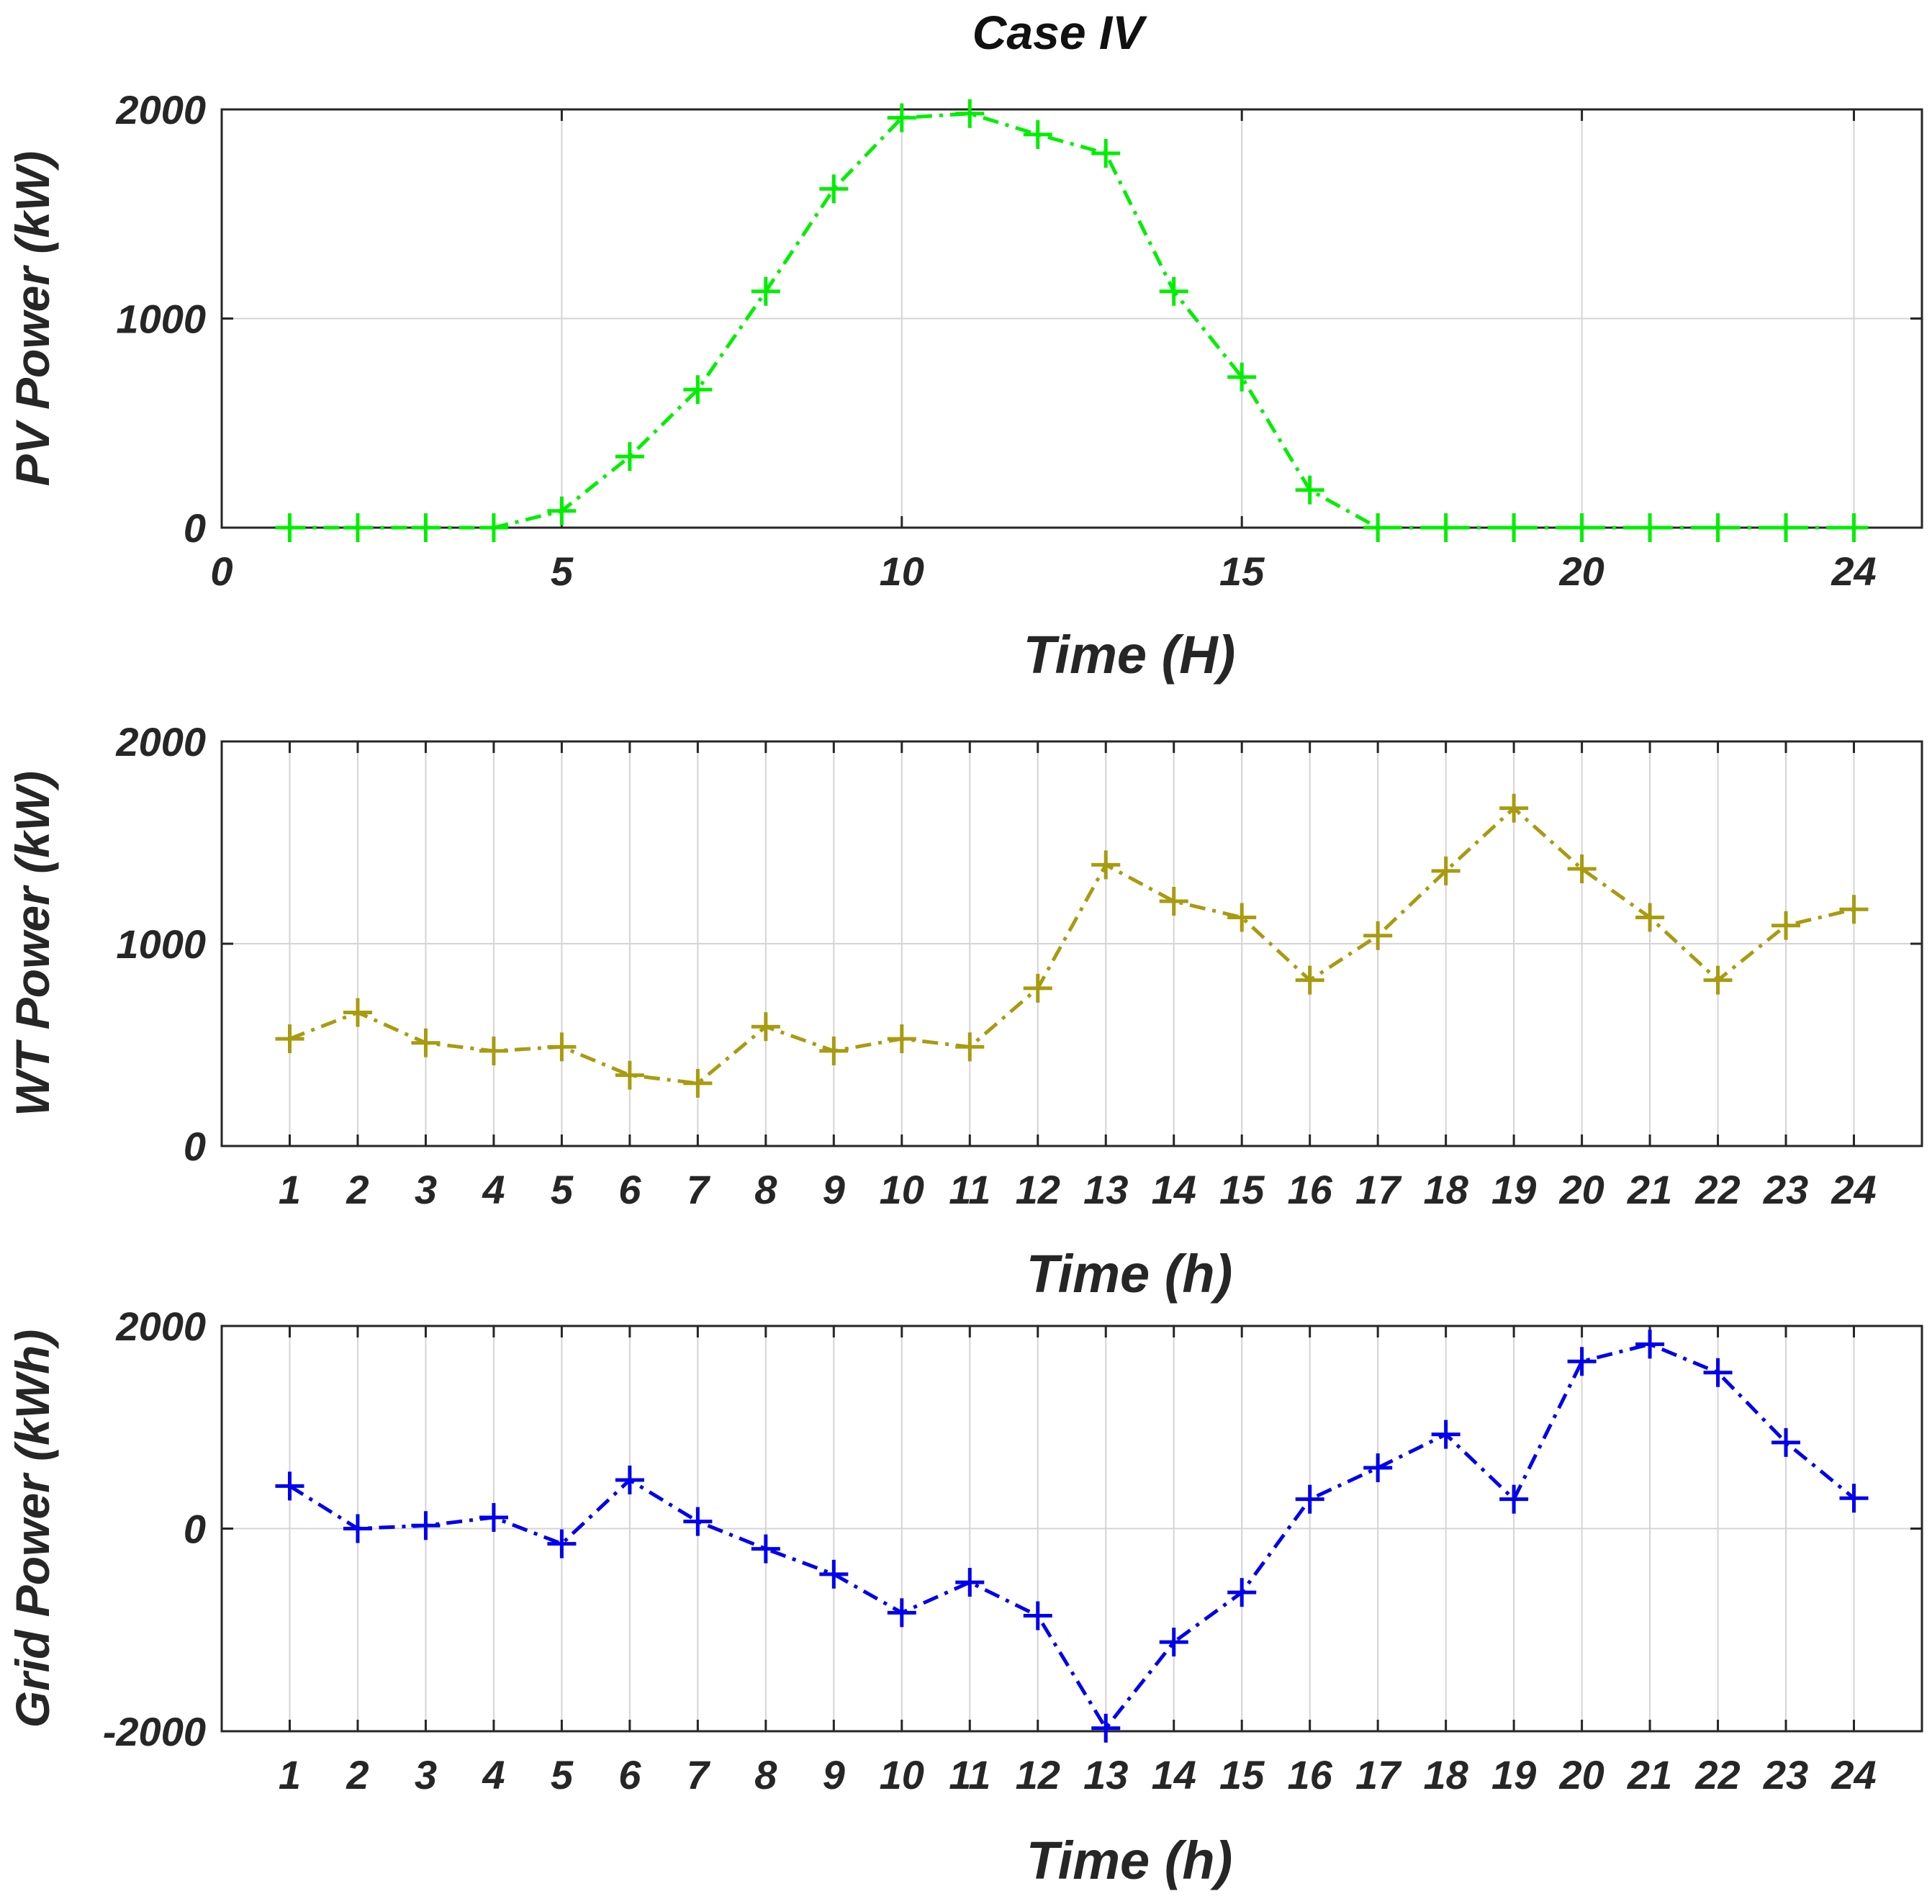  Describe the element at coordinates (1378, 1775) in the screenshot. I see `x-tick-label: 17` at that location.